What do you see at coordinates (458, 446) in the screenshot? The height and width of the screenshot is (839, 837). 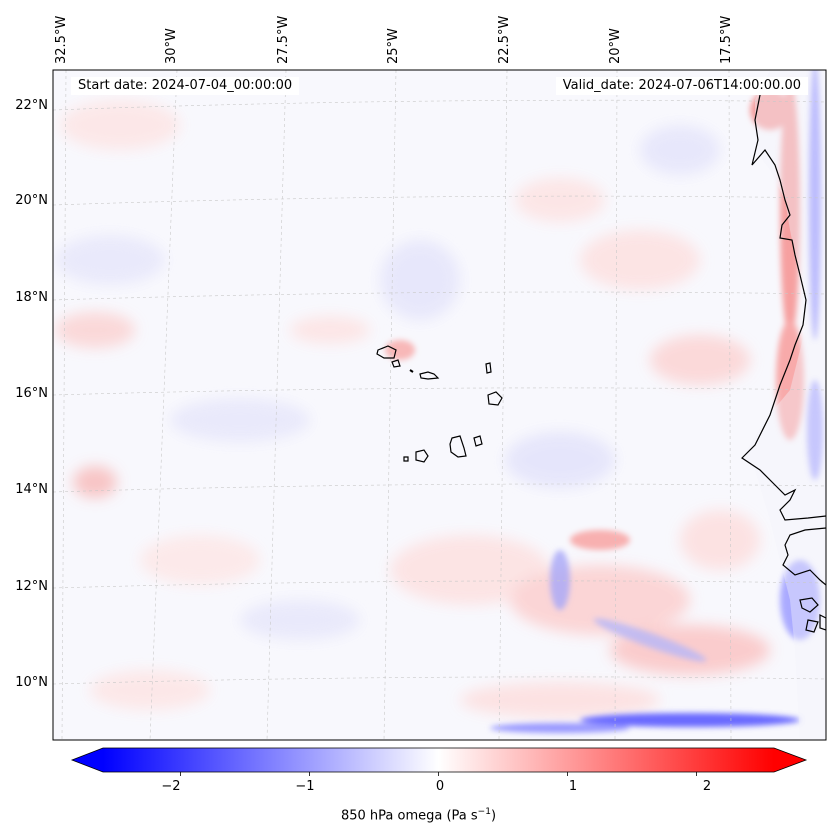 I see `island-santiago` at bounding box center [458, 446].